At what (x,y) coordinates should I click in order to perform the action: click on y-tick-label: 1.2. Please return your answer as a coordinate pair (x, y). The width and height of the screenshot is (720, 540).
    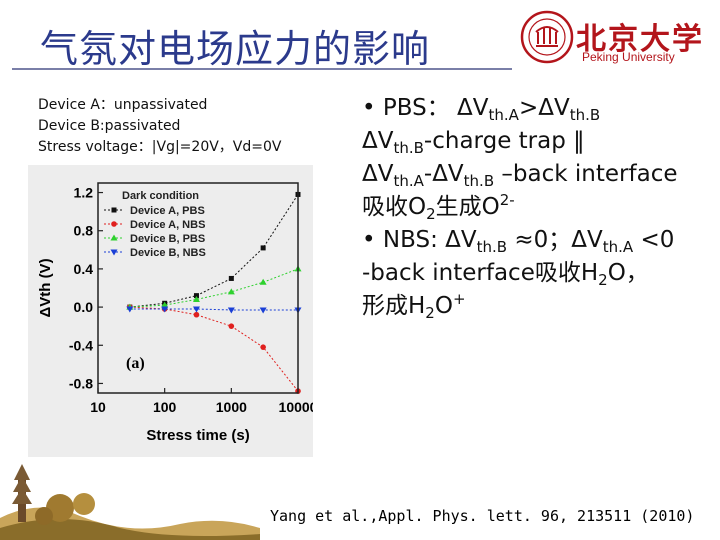
    Looking at the image, I should click on (84, 193).